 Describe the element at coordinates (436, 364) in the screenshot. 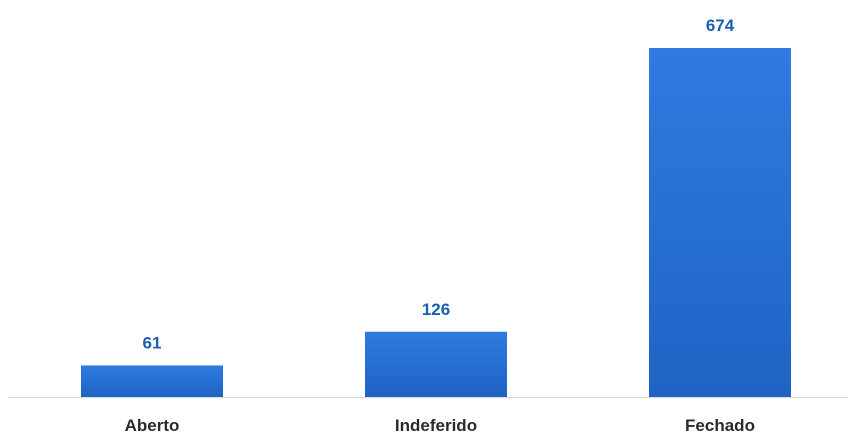

I see `bar-indeferido` at that location.